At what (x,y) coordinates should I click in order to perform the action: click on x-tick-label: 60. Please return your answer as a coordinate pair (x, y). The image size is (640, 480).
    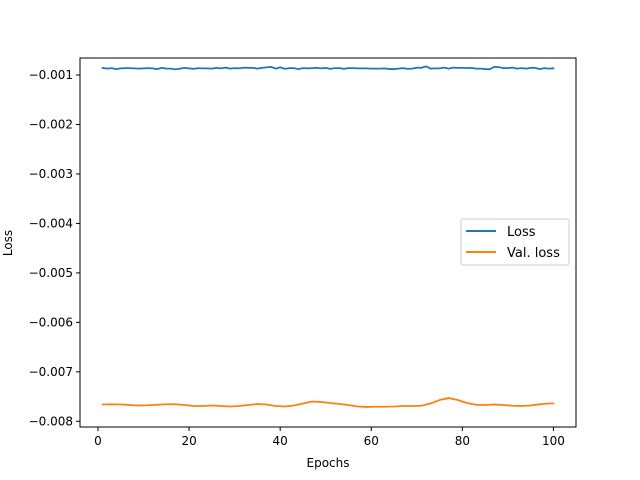
    Looking at the image, I should click on (371, 441).